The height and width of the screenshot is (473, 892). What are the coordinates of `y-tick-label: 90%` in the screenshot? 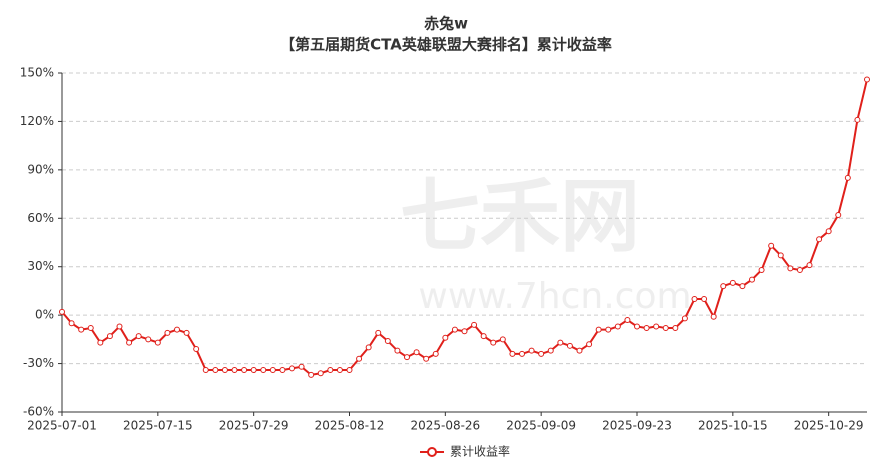 It's located at (40, 169).